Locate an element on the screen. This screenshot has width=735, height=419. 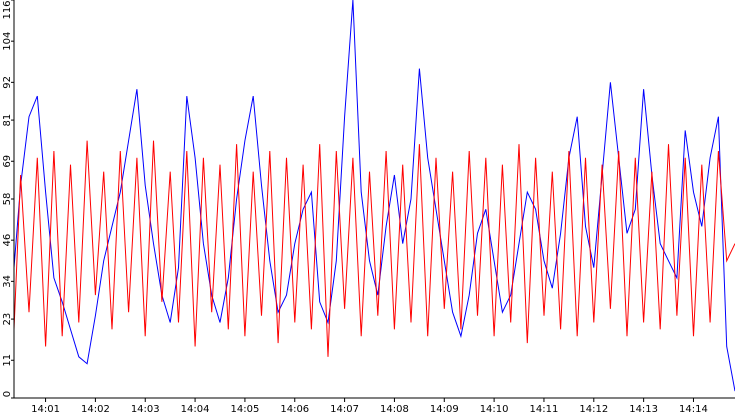
x-tick-label: 14:13 is located at coordinates (643, 409).